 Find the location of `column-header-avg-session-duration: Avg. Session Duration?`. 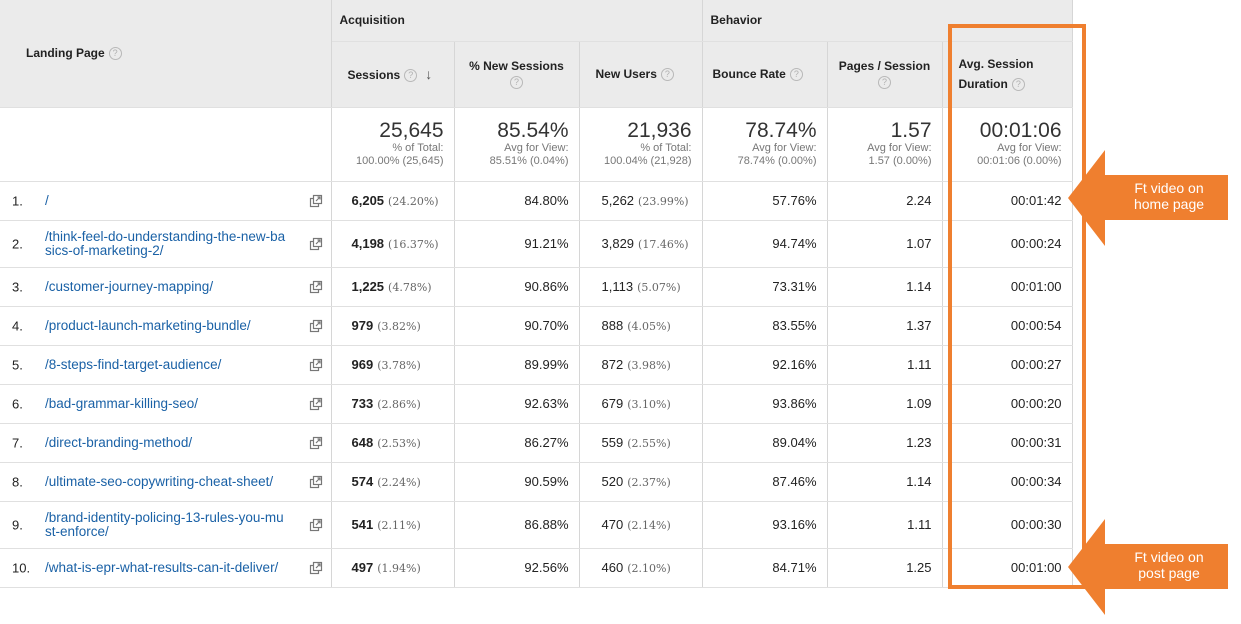

column-header-avg-session-duration: Avg. Session Duration? is located at coordinates (1007, 74).